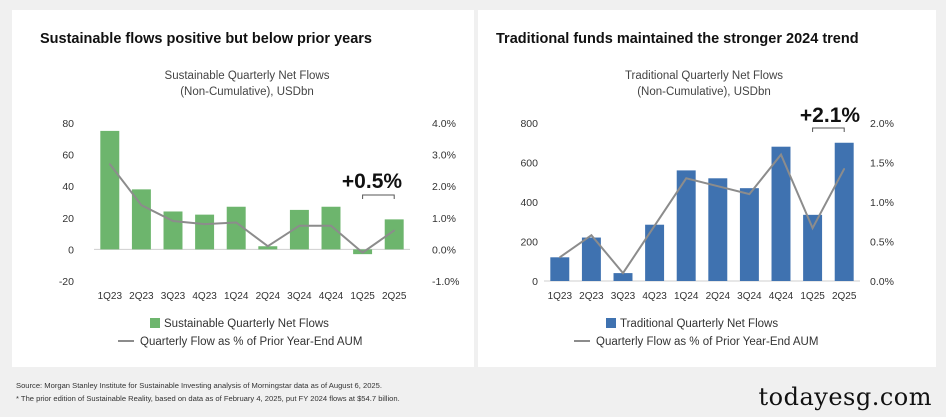 The width and height of the screenshot is (946, 417). I want to click on y-tick-label: 20, so click(68, 219).